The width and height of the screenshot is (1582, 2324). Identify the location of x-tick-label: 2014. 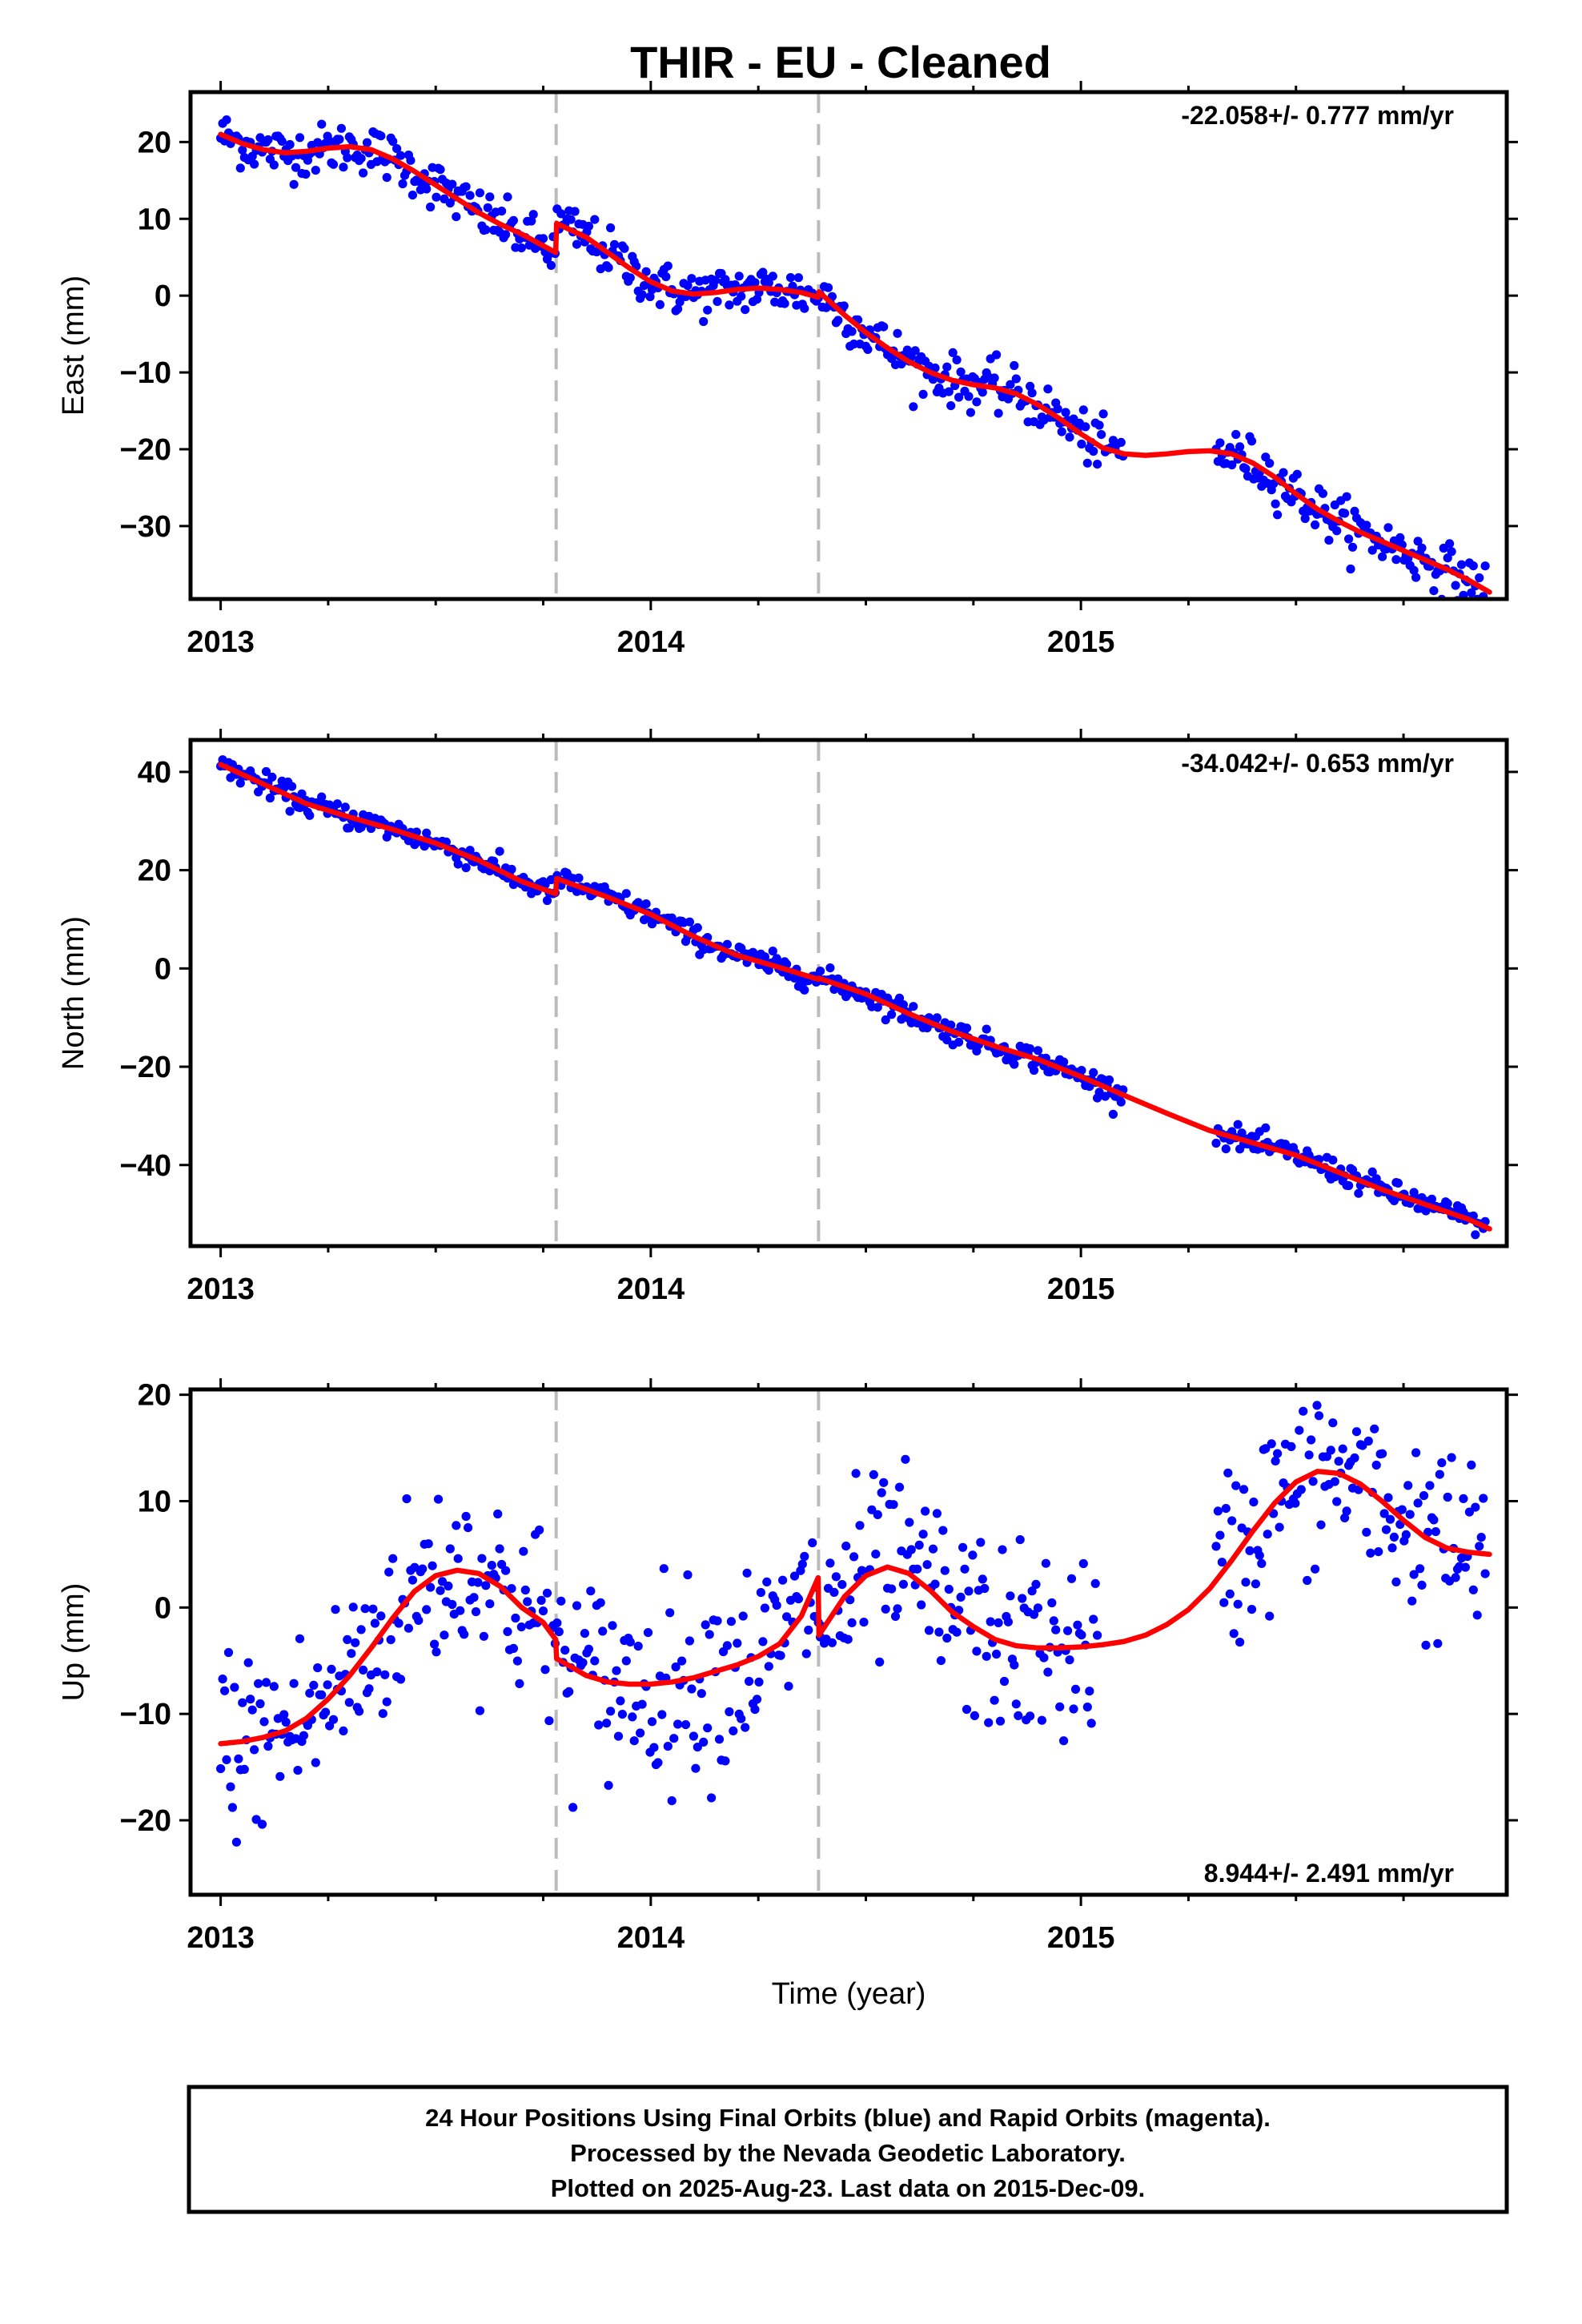
(651, 642).